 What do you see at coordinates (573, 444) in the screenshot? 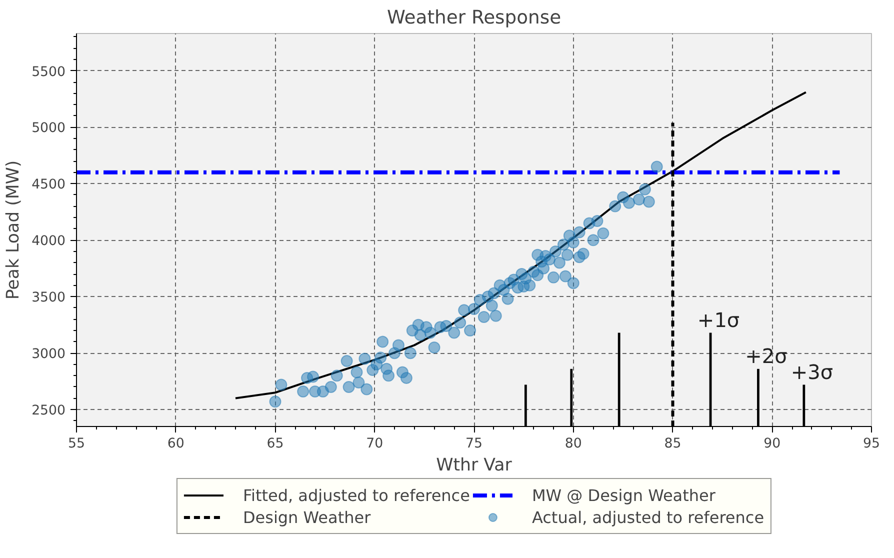
I see `x-tick-label: 80` at bounding box center [573, 444].